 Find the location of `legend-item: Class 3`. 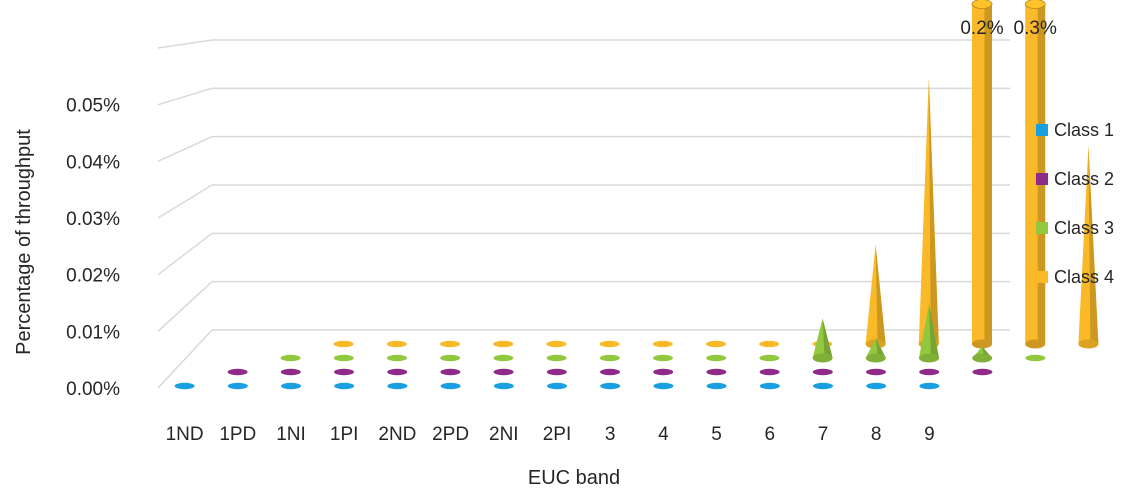

legend-item: Class 3 is located at coordinates (1084, 228).